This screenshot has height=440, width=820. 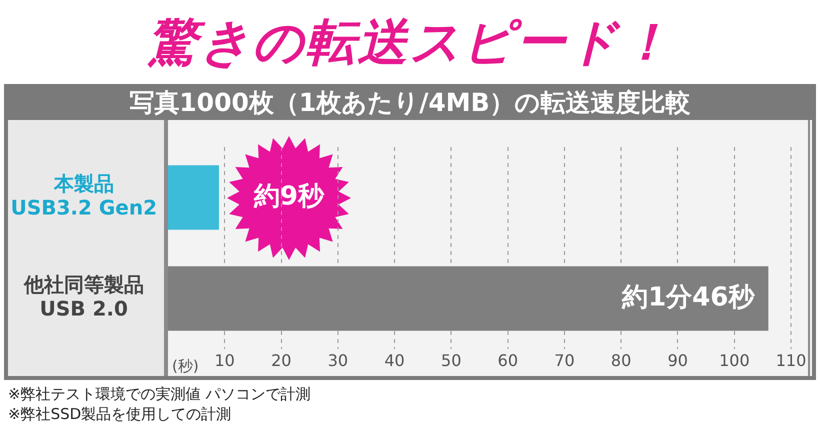 I want to click on x-tick-label: 110, so click(x=791, y=360).